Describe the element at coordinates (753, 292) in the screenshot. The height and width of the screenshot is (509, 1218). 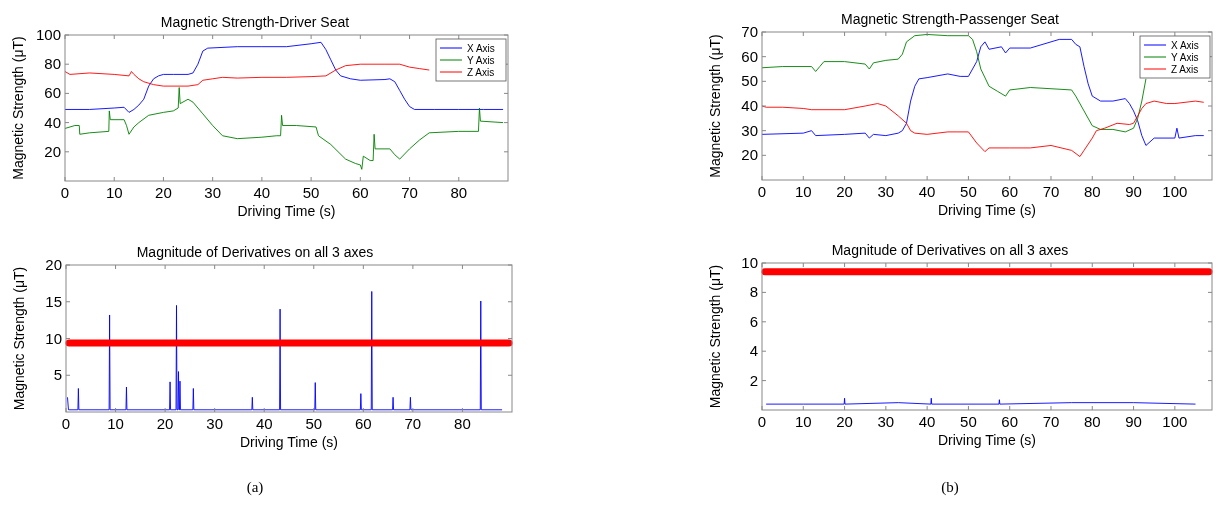
I see `y-tick-label: 8` at that location.